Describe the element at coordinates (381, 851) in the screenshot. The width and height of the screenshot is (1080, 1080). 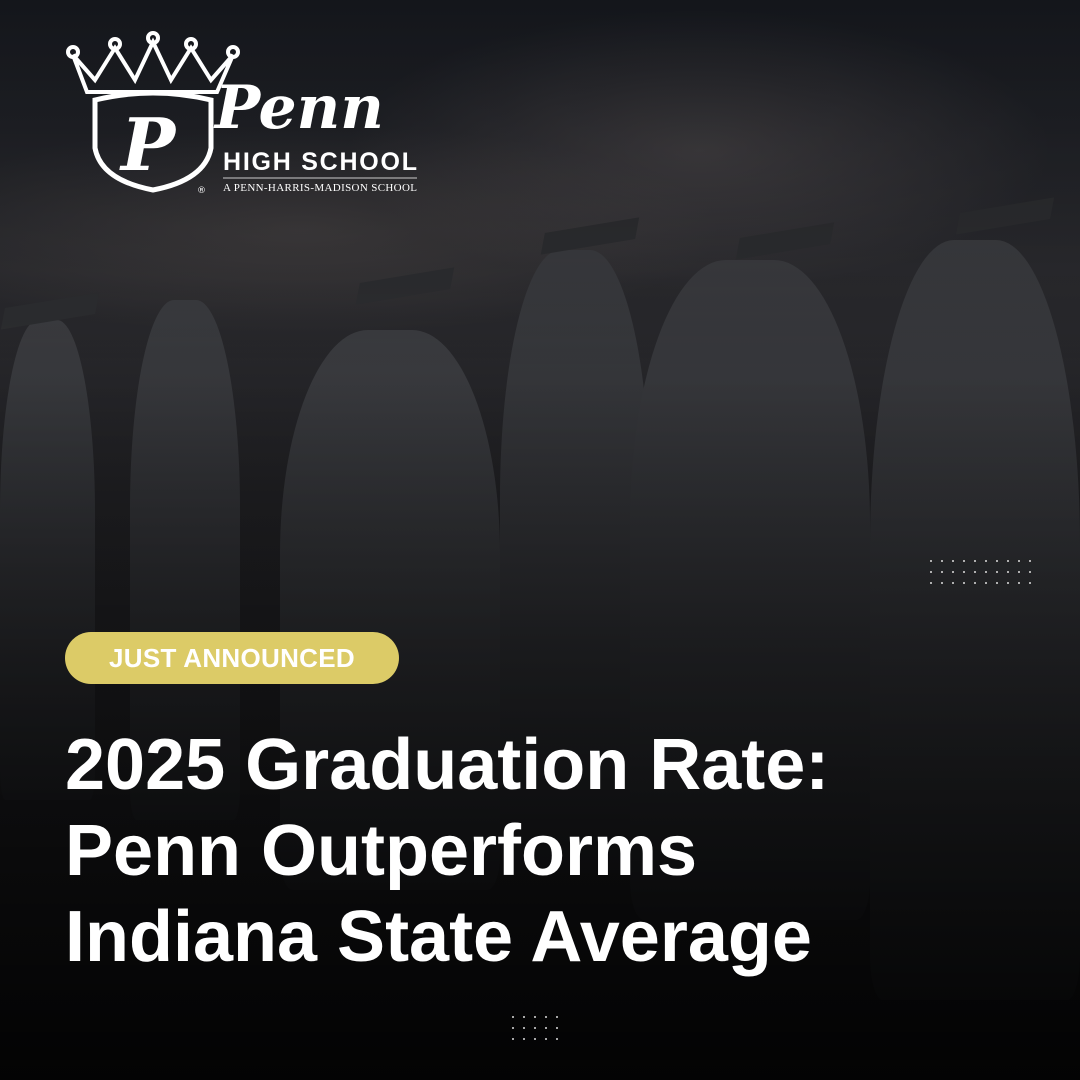
I see `headline-line-2: Penn Outperforms` at that location.